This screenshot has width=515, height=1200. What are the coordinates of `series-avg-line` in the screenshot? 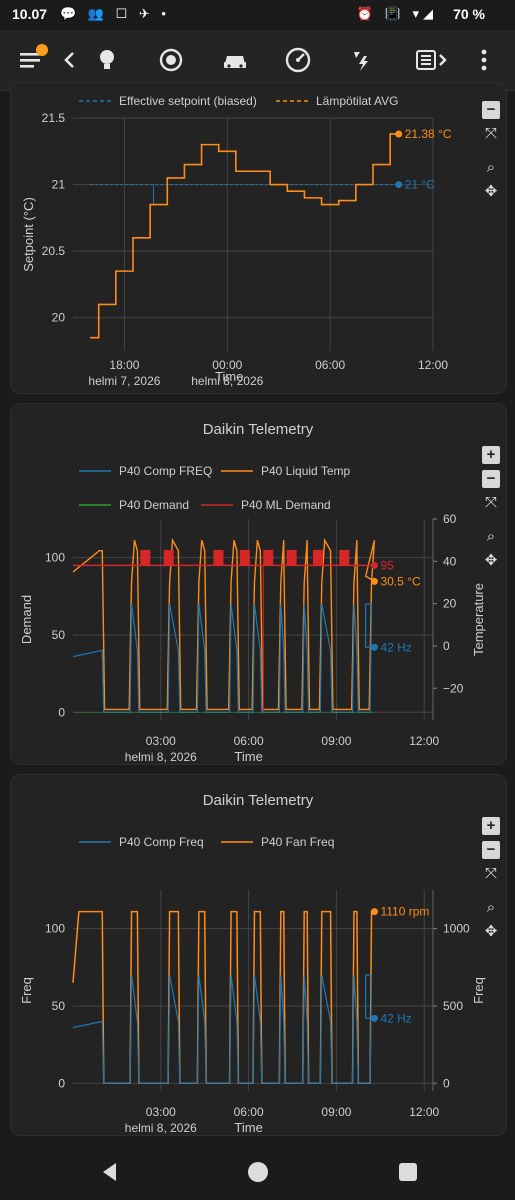 It's located at (244, 236).